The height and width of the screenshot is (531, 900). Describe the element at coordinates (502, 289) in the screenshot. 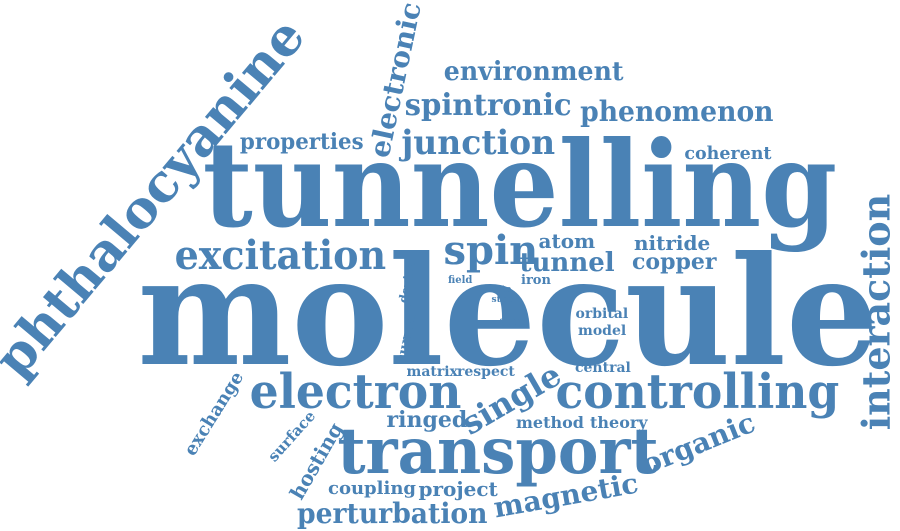

I see `word-site: site` at that location.